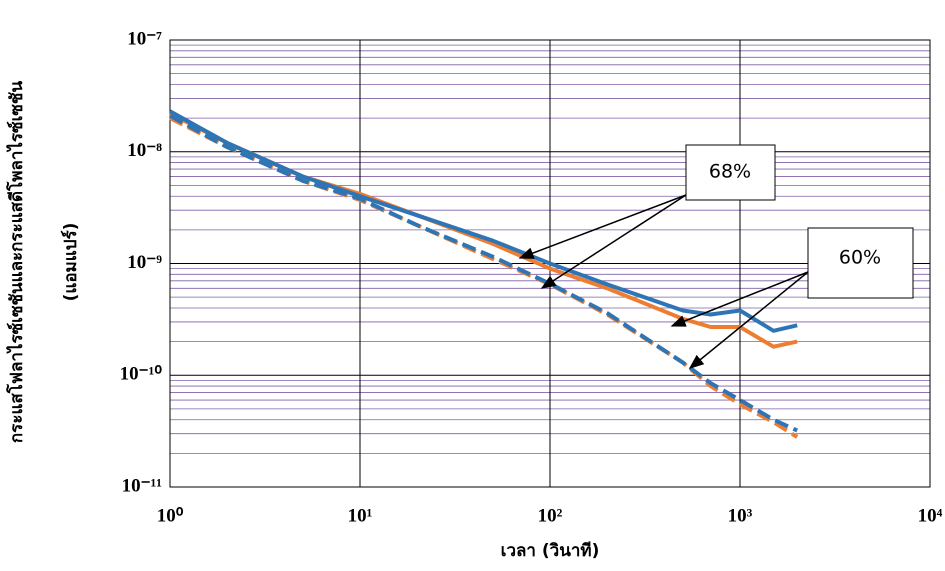  I want to click on y-tick-label: 10⁻⁷, so click(144, 38).